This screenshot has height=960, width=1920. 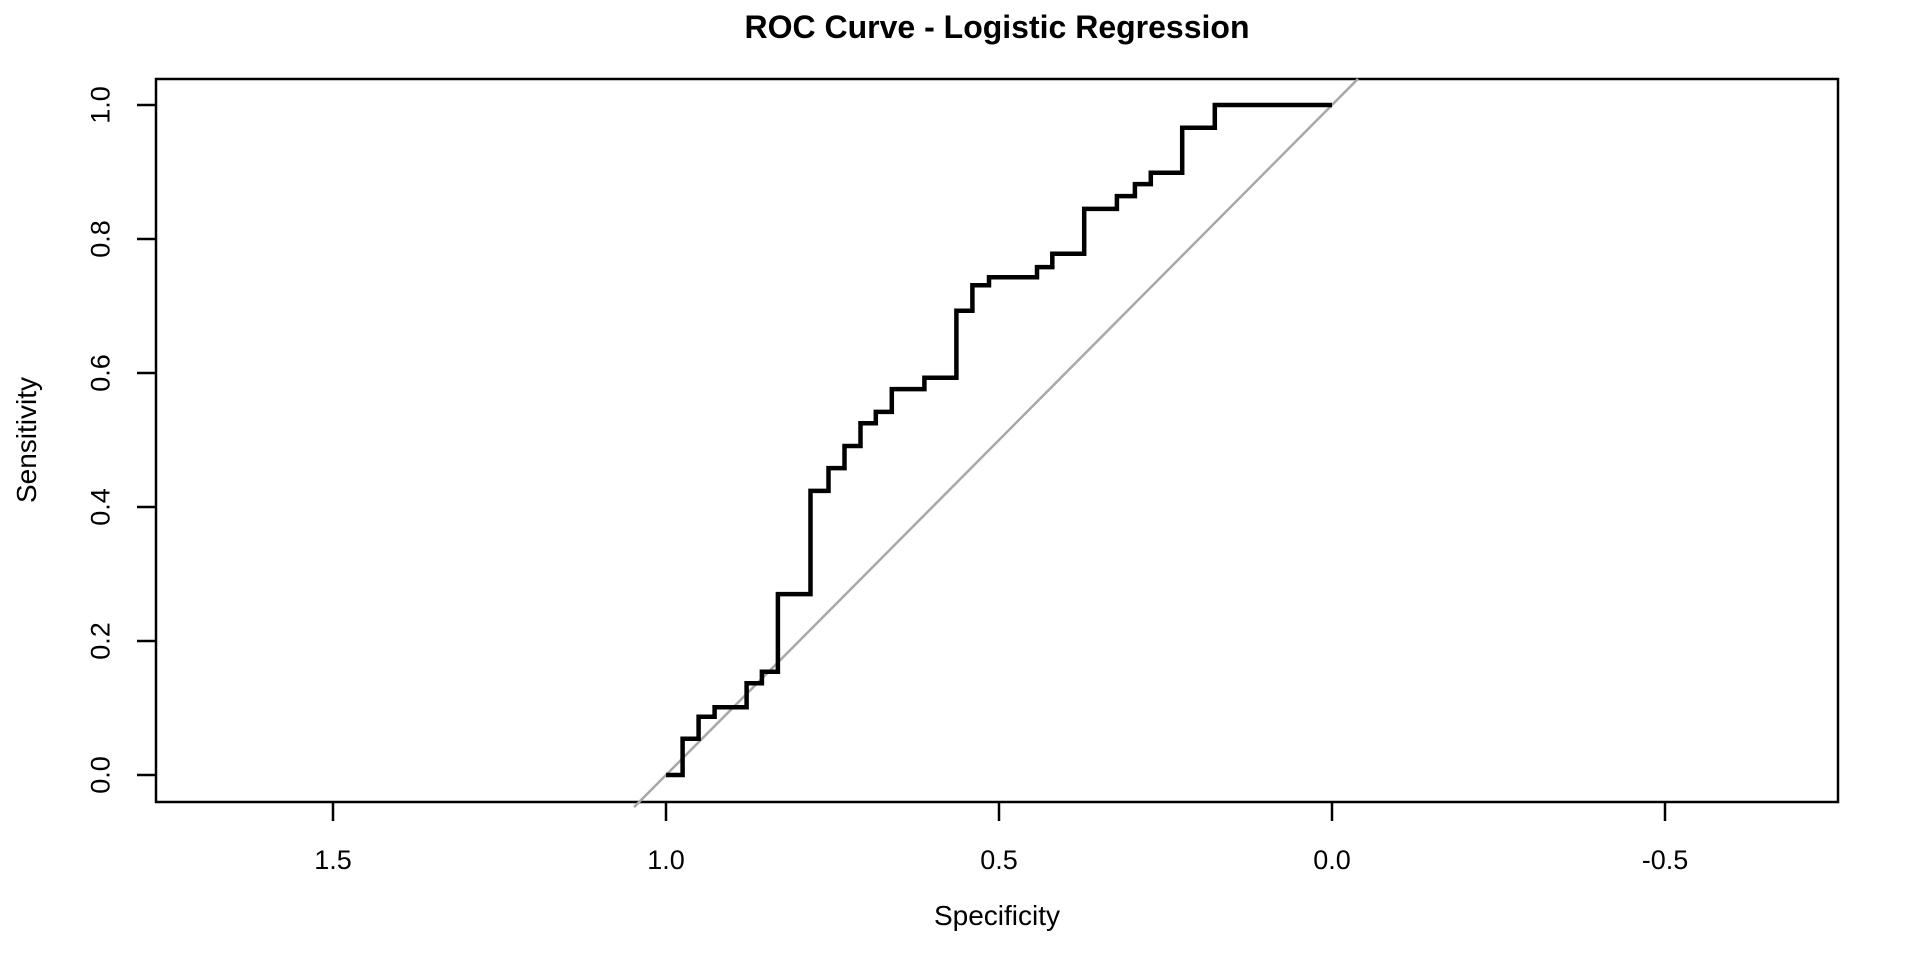 What do you see at coordinates (1665, 860) in the screenshot?
I see `x-tick-label: -0.5` at bounding box center [1665, 860].